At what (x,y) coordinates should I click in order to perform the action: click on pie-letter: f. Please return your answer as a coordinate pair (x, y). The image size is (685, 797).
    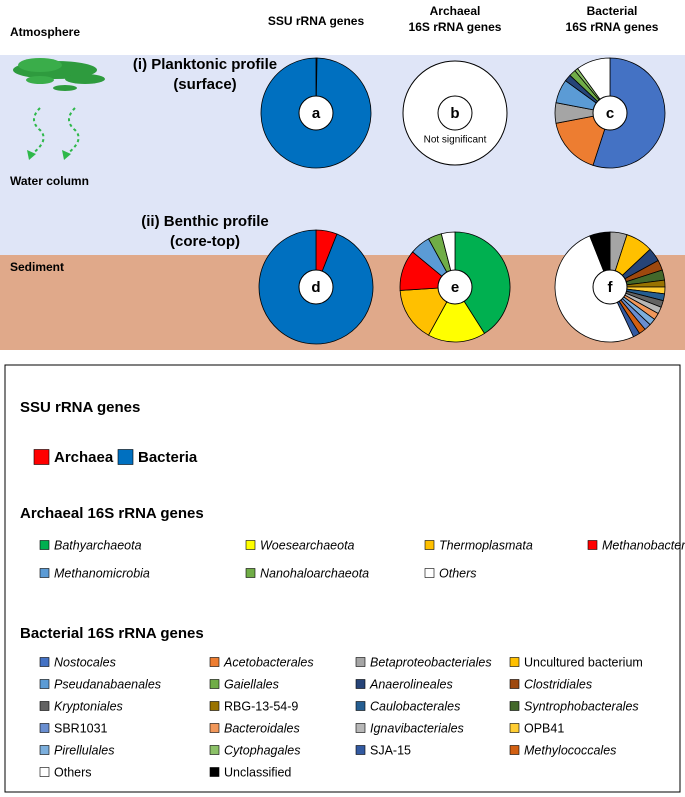
    Looking at the image, I should click on (611, 287).